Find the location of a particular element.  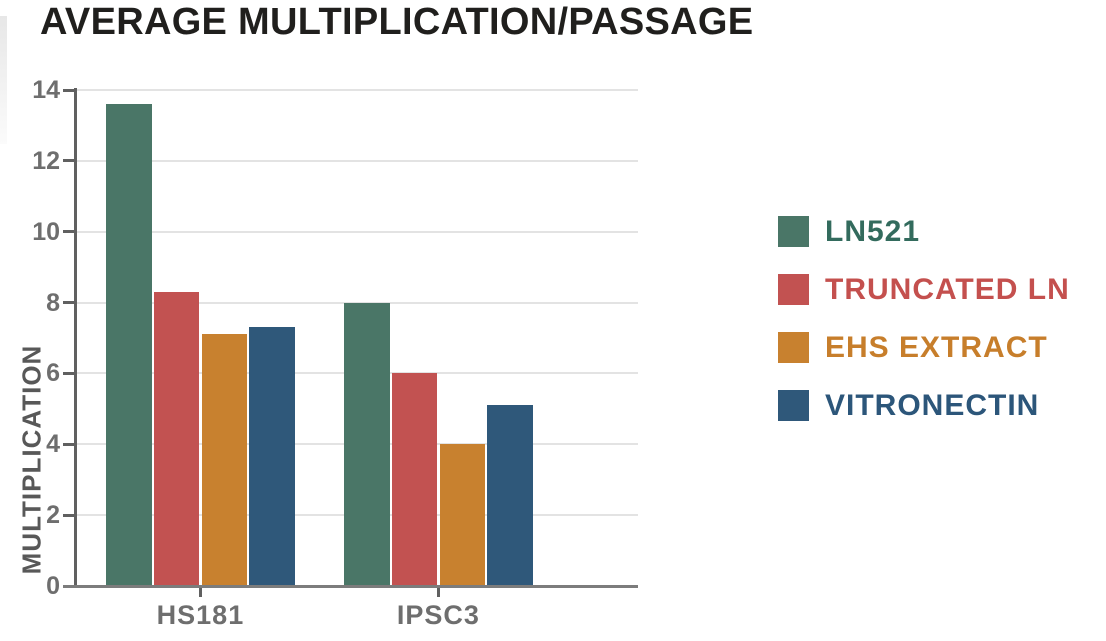

legend-item-truncated-ln: TRUNCATED LN is located at coordinates (924, 289).